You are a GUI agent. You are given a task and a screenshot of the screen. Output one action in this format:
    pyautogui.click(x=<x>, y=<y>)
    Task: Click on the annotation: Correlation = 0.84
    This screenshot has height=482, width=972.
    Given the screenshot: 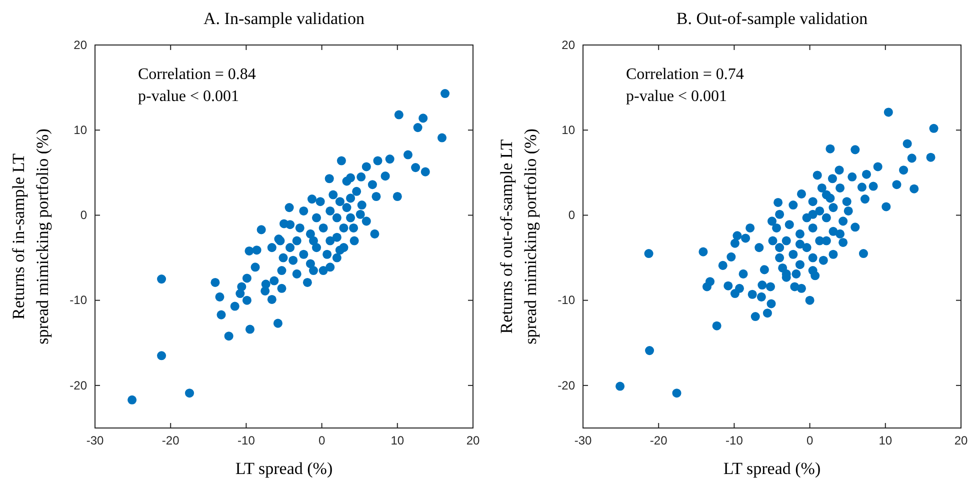 What is the action you would take?
    pyautogui.click(x=197, y=74)
    